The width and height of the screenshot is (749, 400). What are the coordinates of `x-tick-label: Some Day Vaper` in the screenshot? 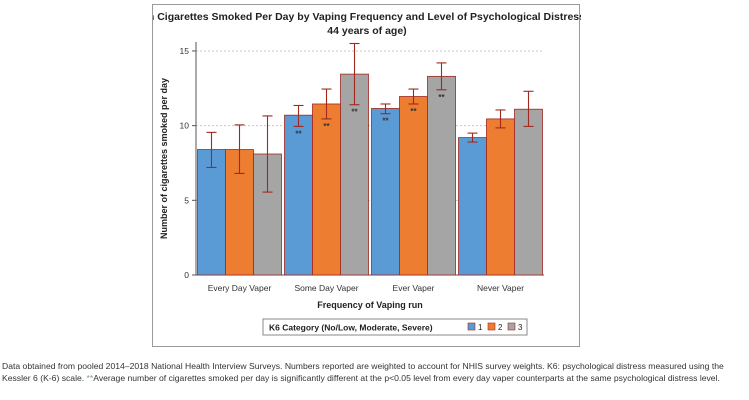 It's located at (326, 288).